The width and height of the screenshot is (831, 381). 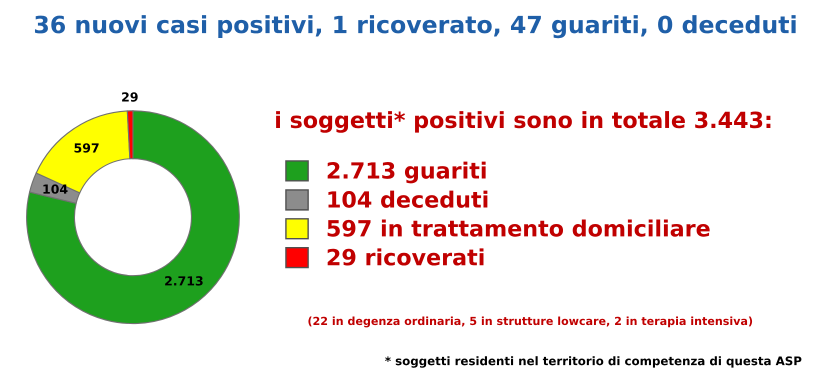 What do you see at coordinates (530, 322) in the screenshot?
I see `text: (22 in degenza ordinaria, 5 in strutture lowcare, 2 in terapia intensiva)` at bounding box center [530, 322].